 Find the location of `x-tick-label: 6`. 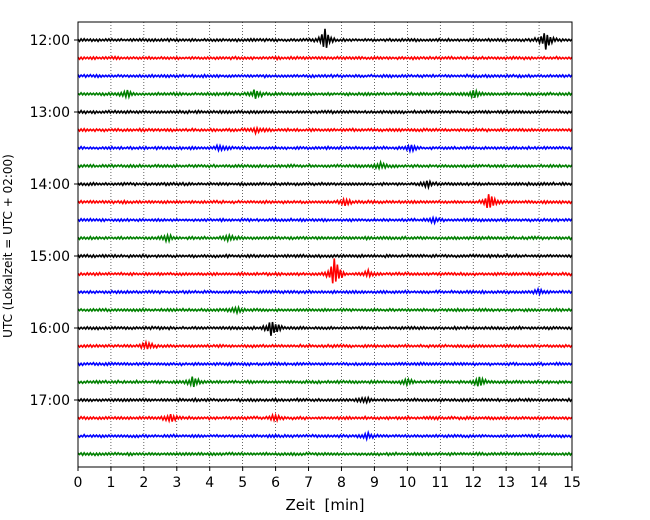

x-tick-label: 6 is located at coordinates (275, 483).